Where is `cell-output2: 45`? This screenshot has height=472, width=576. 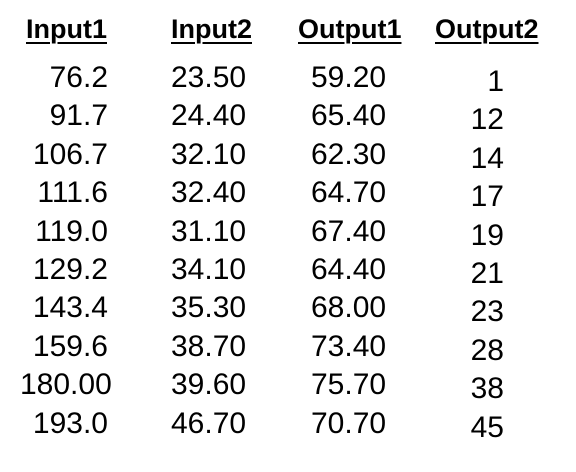 cell-output2: 45 is located at coordinates (487, 427).